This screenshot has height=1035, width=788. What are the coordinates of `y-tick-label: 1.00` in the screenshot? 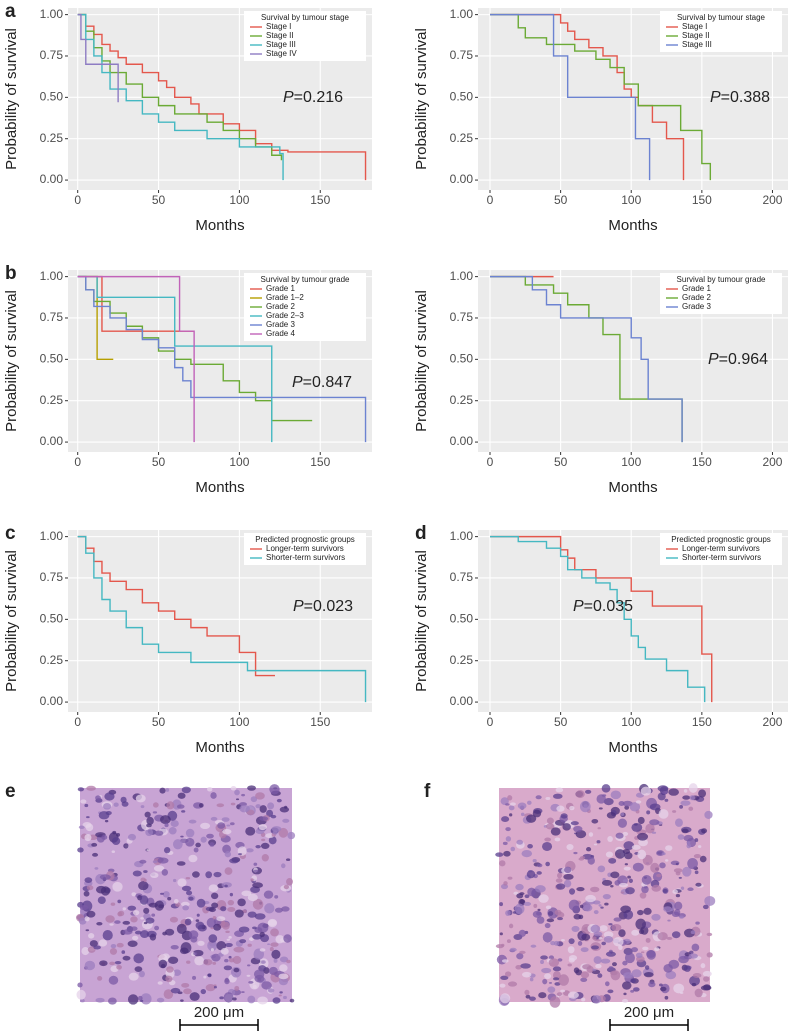 It's located at (52, 536).